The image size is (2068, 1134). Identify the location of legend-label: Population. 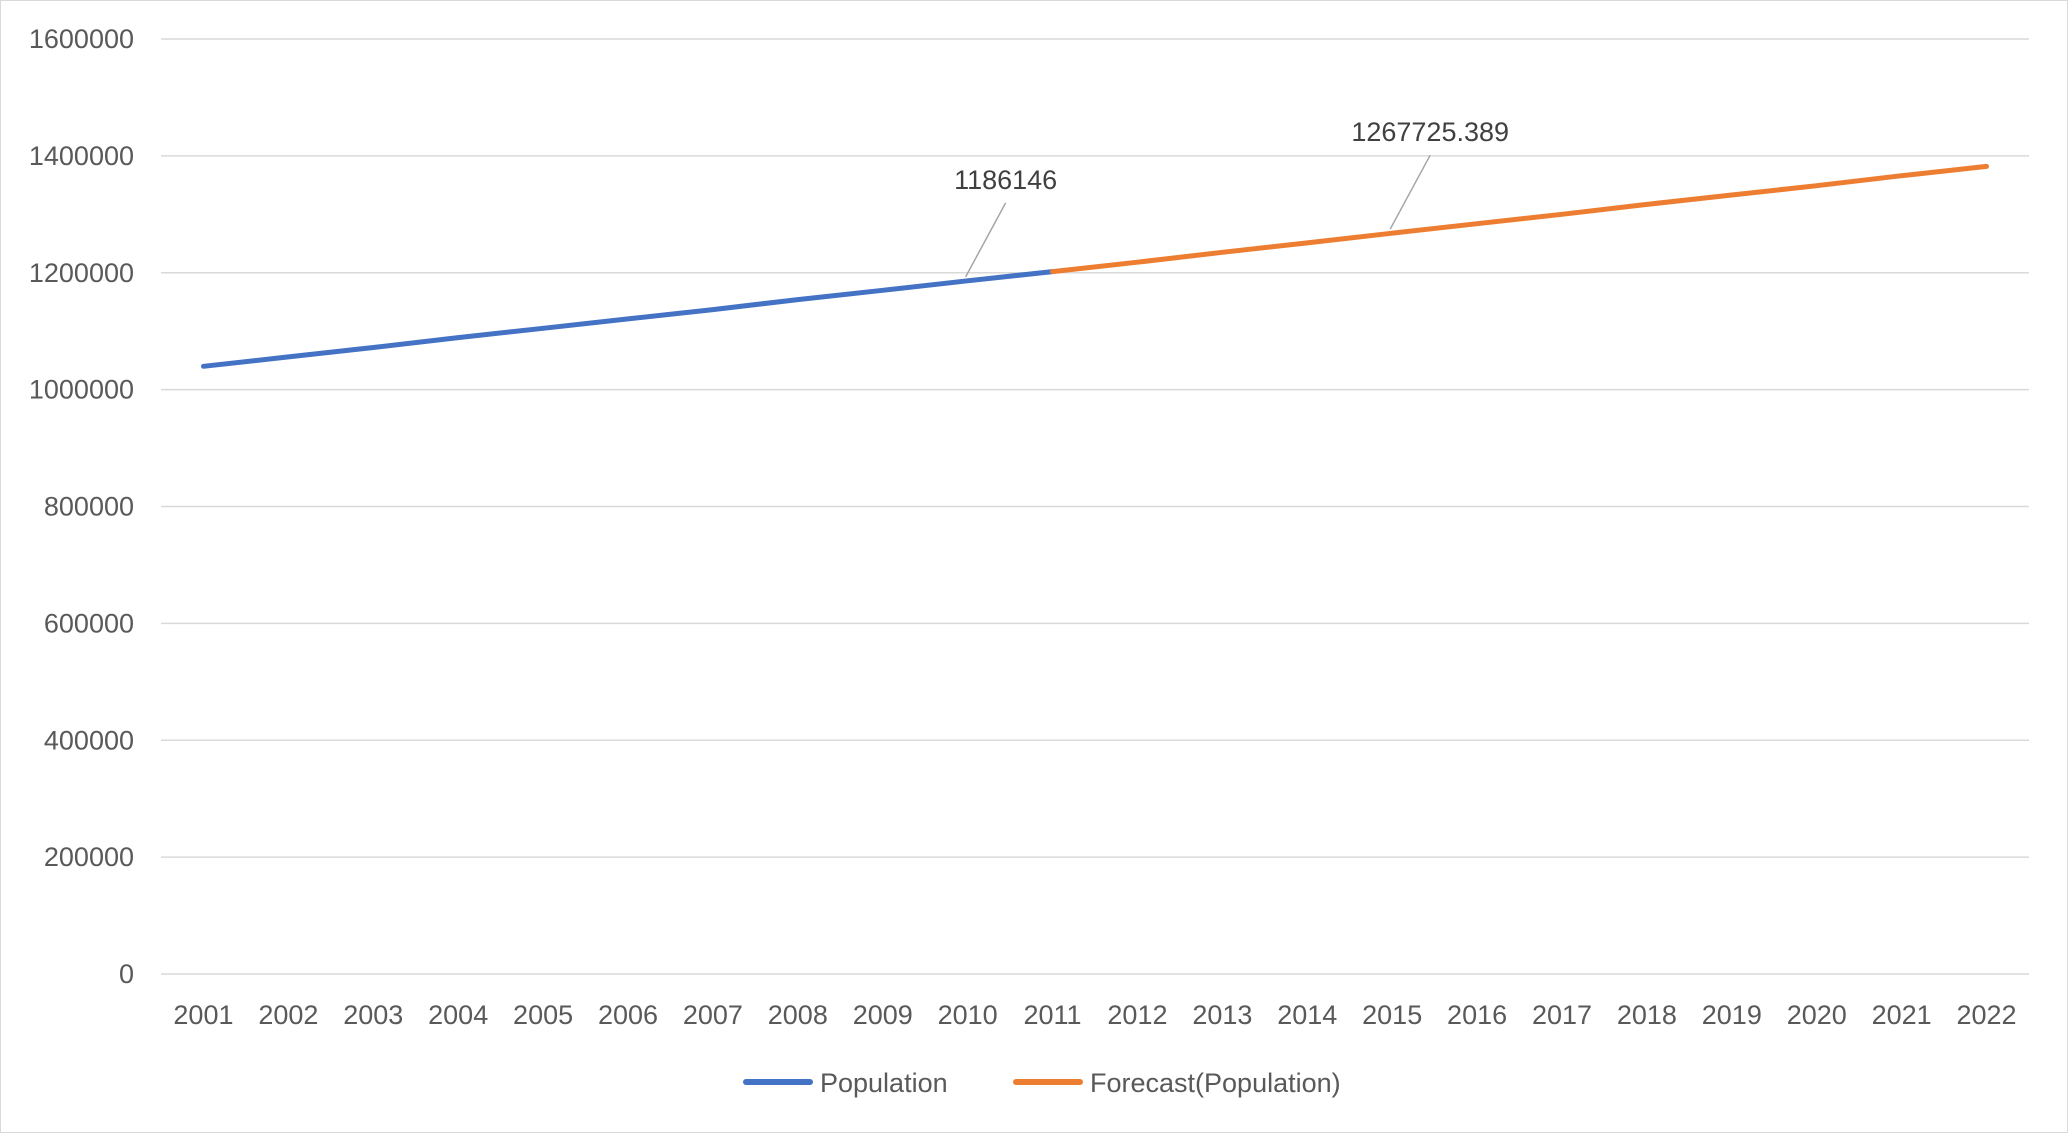
(884, 1083).